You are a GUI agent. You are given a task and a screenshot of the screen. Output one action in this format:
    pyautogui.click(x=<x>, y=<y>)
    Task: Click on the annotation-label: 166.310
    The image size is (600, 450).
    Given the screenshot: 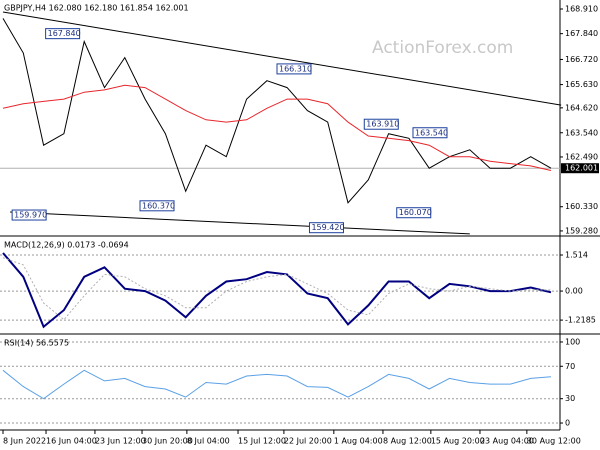 What is the action you would take?
    pyautogui.click(x=295, y=68)
    